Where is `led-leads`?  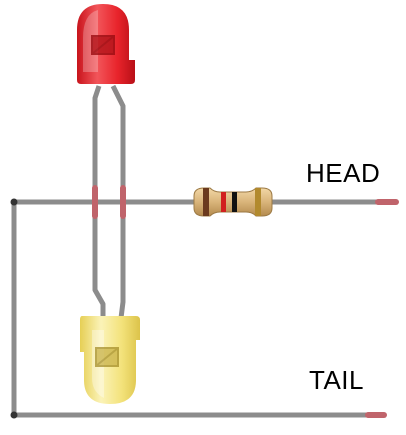 led-leads is located at coordinates (109, 201).